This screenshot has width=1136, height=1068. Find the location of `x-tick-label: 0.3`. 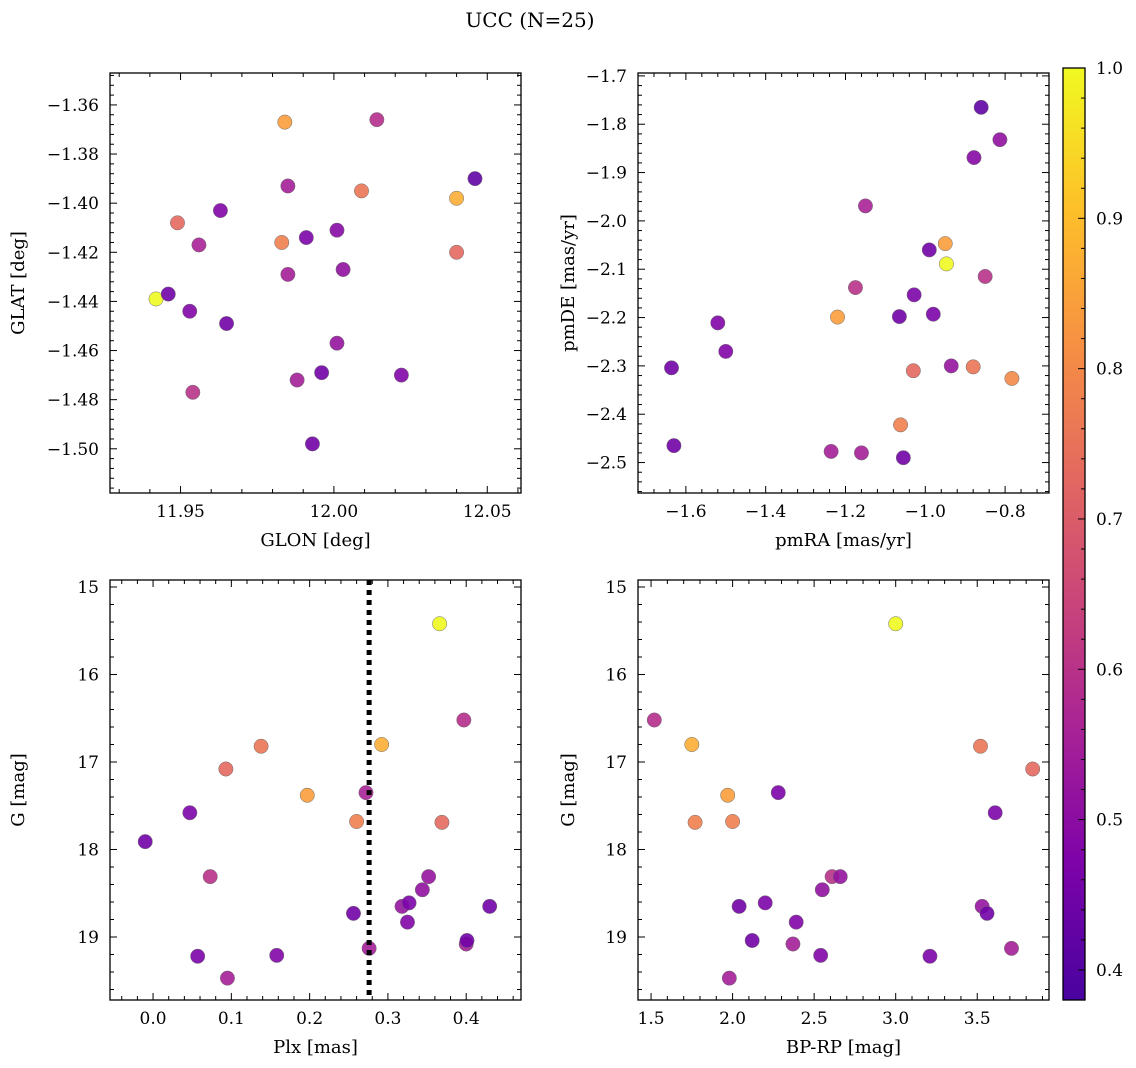

x-tick-label: 0.3 is located at coordinates (387, 1019).